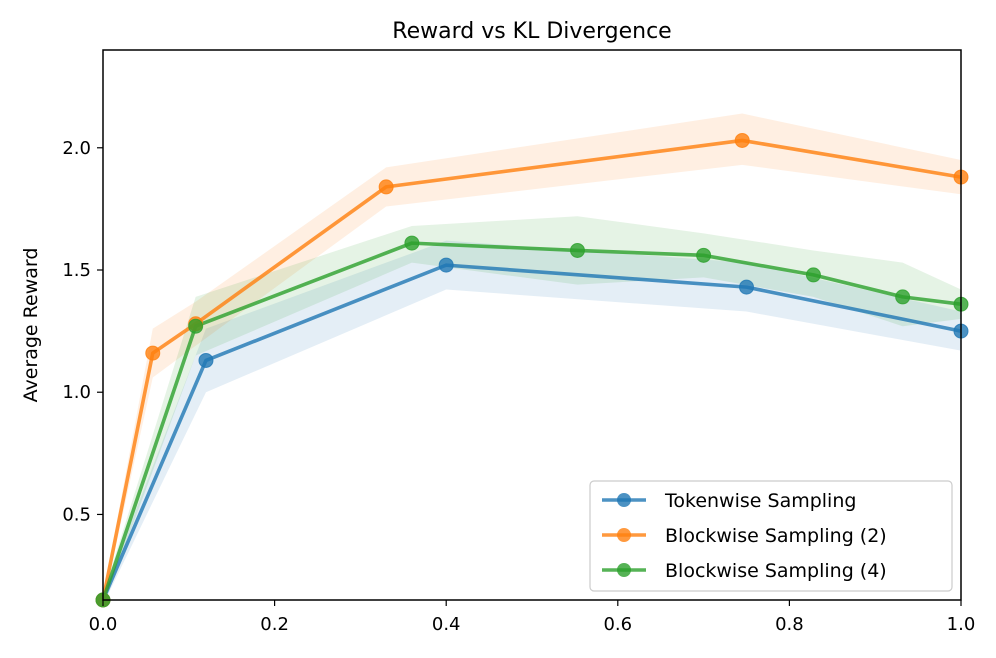 The image size is (996, 658). Describe the element at coordinates (76, 148) in the screenshot. I see `y-tick-label: 2.0` at that location.